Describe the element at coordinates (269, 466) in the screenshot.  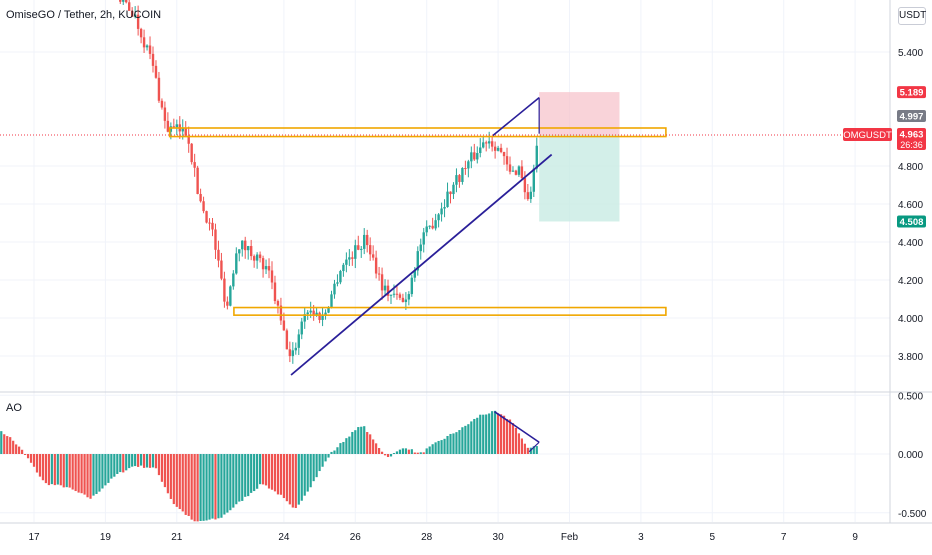
I see `ao-histogram` at that location.